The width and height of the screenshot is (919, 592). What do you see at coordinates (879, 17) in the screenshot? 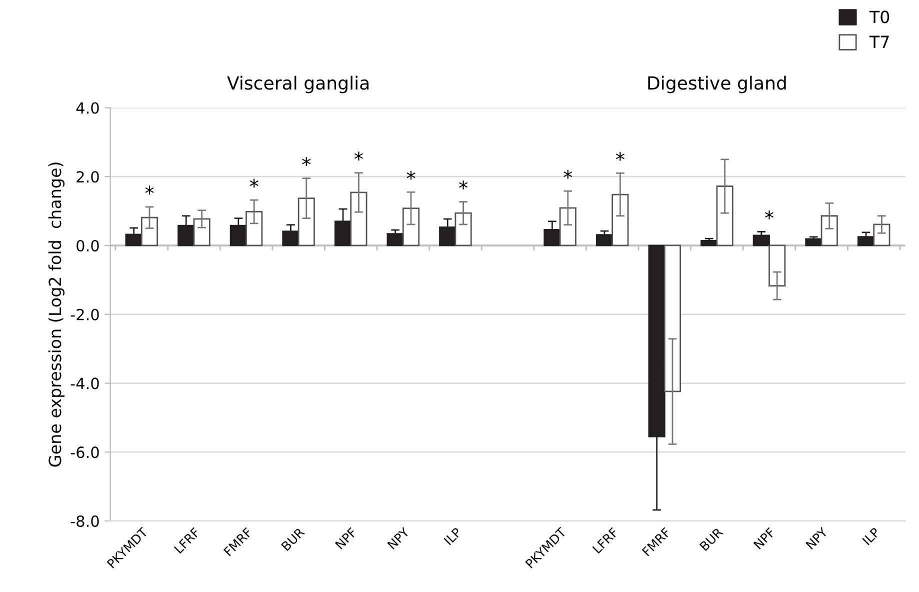
I see `legend-label: T0` at bounding box center [879, 17].